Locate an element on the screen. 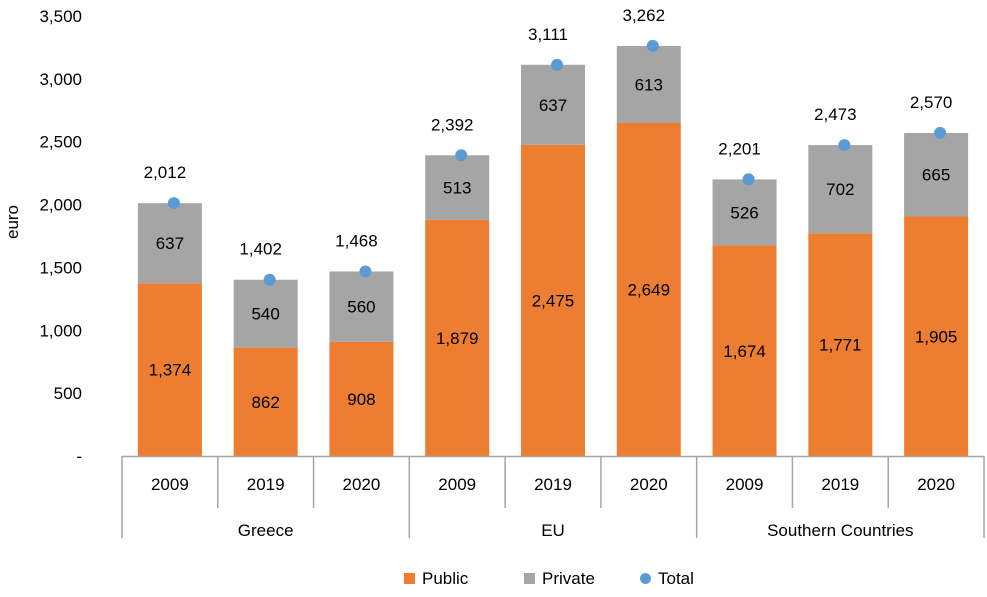 This screenshot has width=987, height=597. data-label-public: 1,674 is located at coordinates (744, 351).